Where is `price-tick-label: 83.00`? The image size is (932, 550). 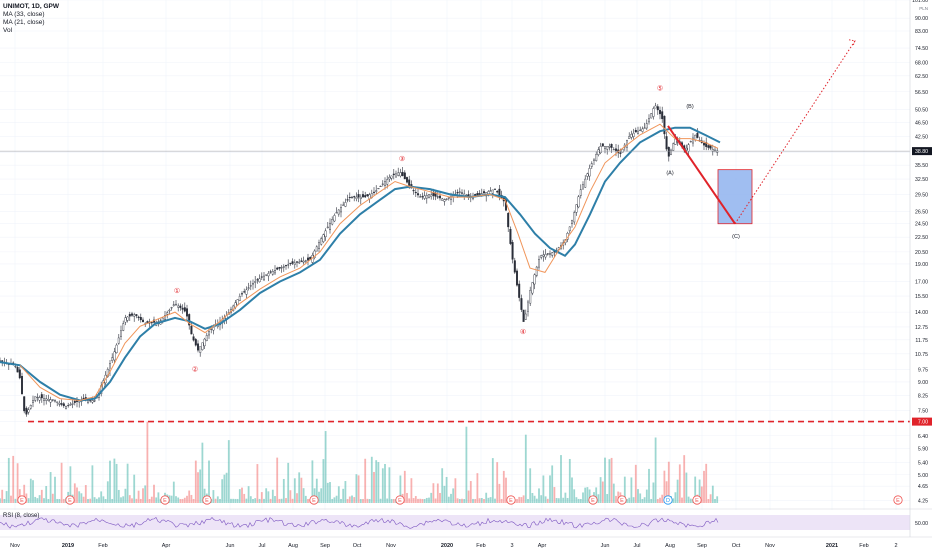
price-tick-label: 83.00 is located at coordinates (921, 32).